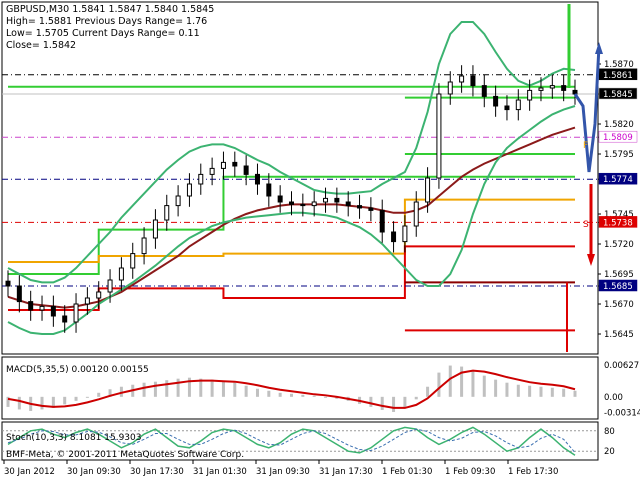  I want to click on forecast-up-arrow, so click(599, 48).